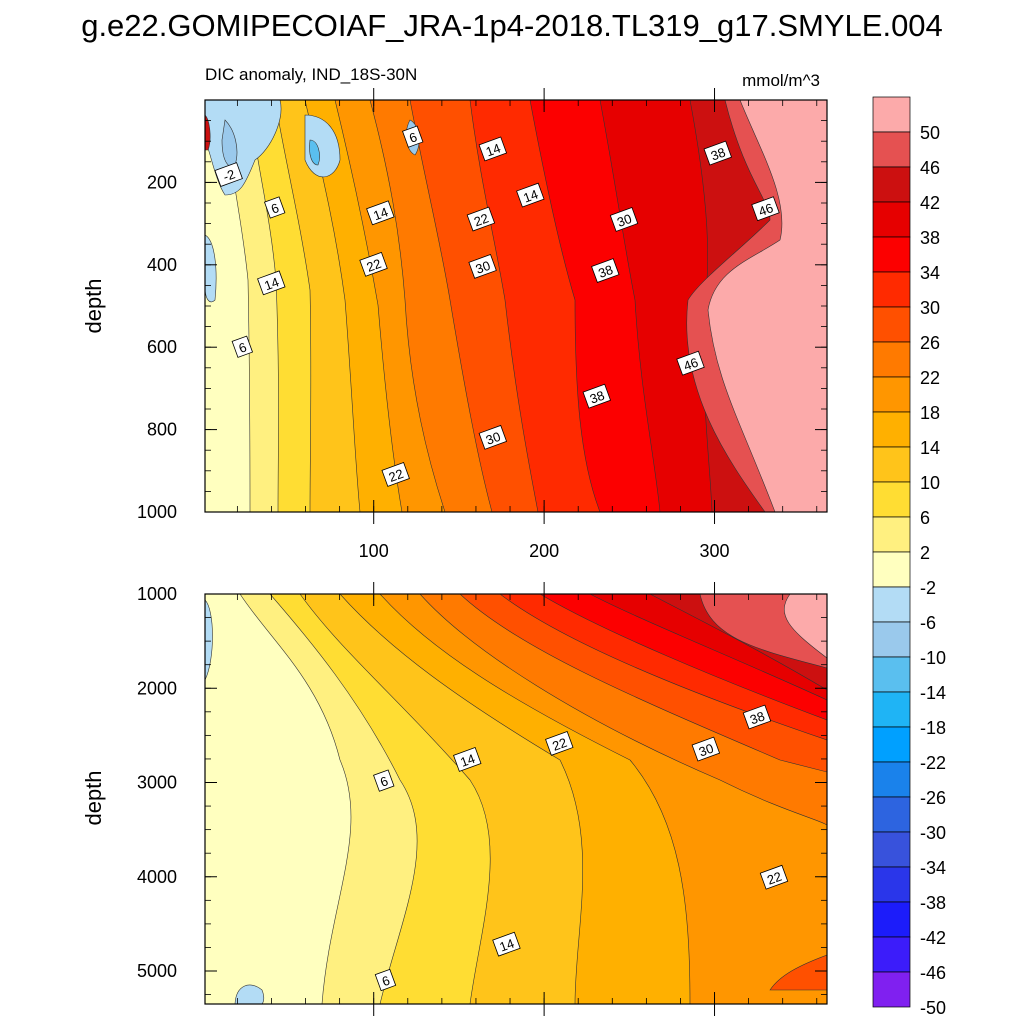 The width and height of the screenshot is (1024, 1024). What do you see at coordinates (930, 413) in the screenshot?
I see `colorbar-label-8: 18` at bounding box center [930, 413].